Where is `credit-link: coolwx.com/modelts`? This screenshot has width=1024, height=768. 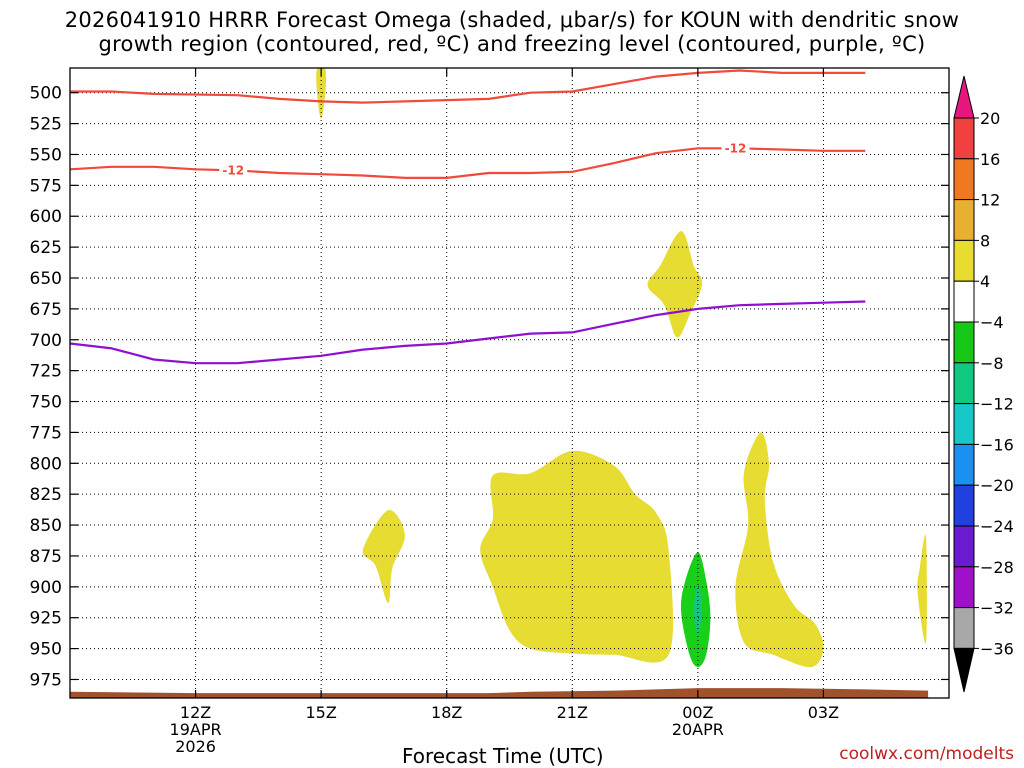
credit-link: coolwx.com/modelts is located at coordinates (926, 754).